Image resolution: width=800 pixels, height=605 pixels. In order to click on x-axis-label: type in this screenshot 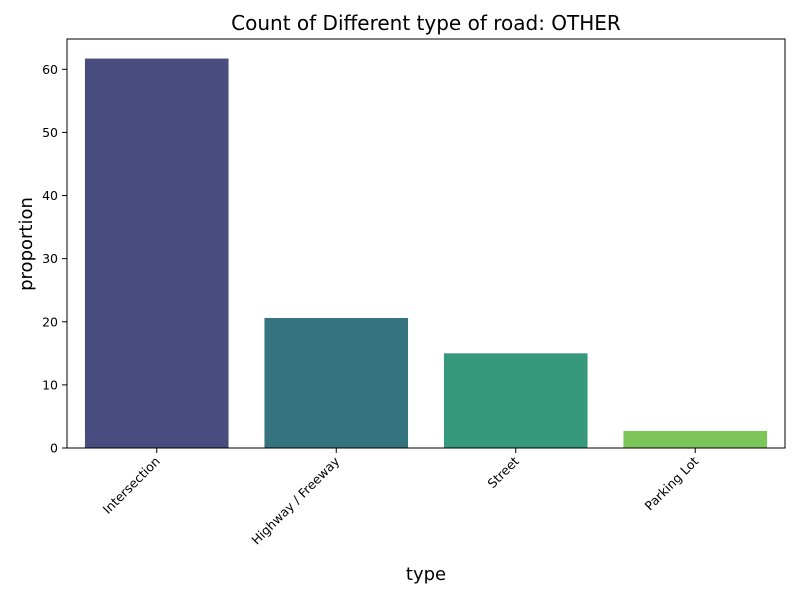, I will do `click(426, 574)`.